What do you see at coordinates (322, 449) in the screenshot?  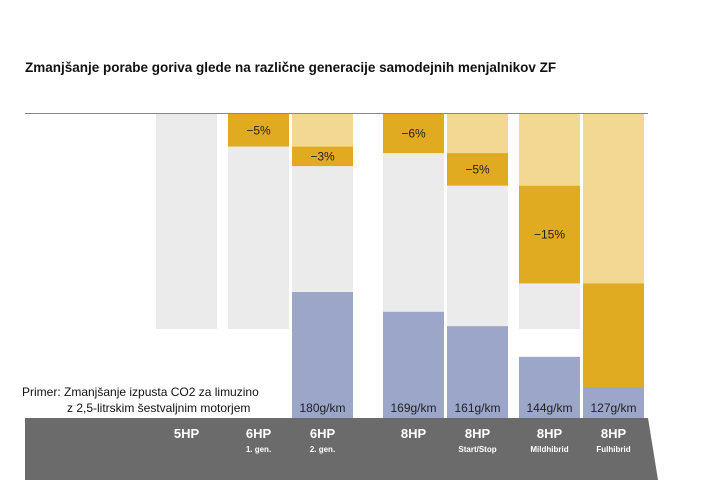 I see `tick-sublabel: 2. gen.` at bounding box center [322, 449].